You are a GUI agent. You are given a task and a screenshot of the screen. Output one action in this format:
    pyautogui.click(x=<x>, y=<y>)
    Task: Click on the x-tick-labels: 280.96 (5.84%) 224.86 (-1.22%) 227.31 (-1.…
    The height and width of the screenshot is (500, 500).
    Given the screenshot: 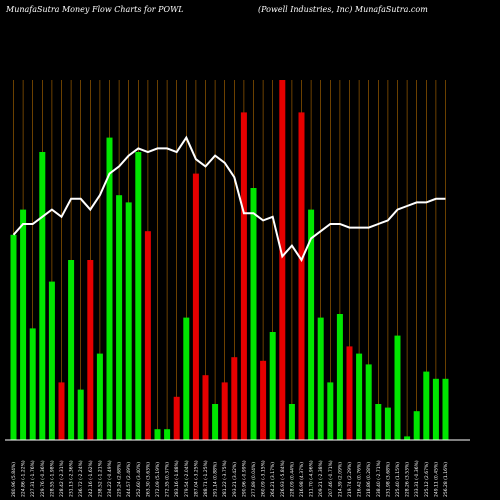 What is the action you would take?
    pyautogui.click(x=230, y=478)
    